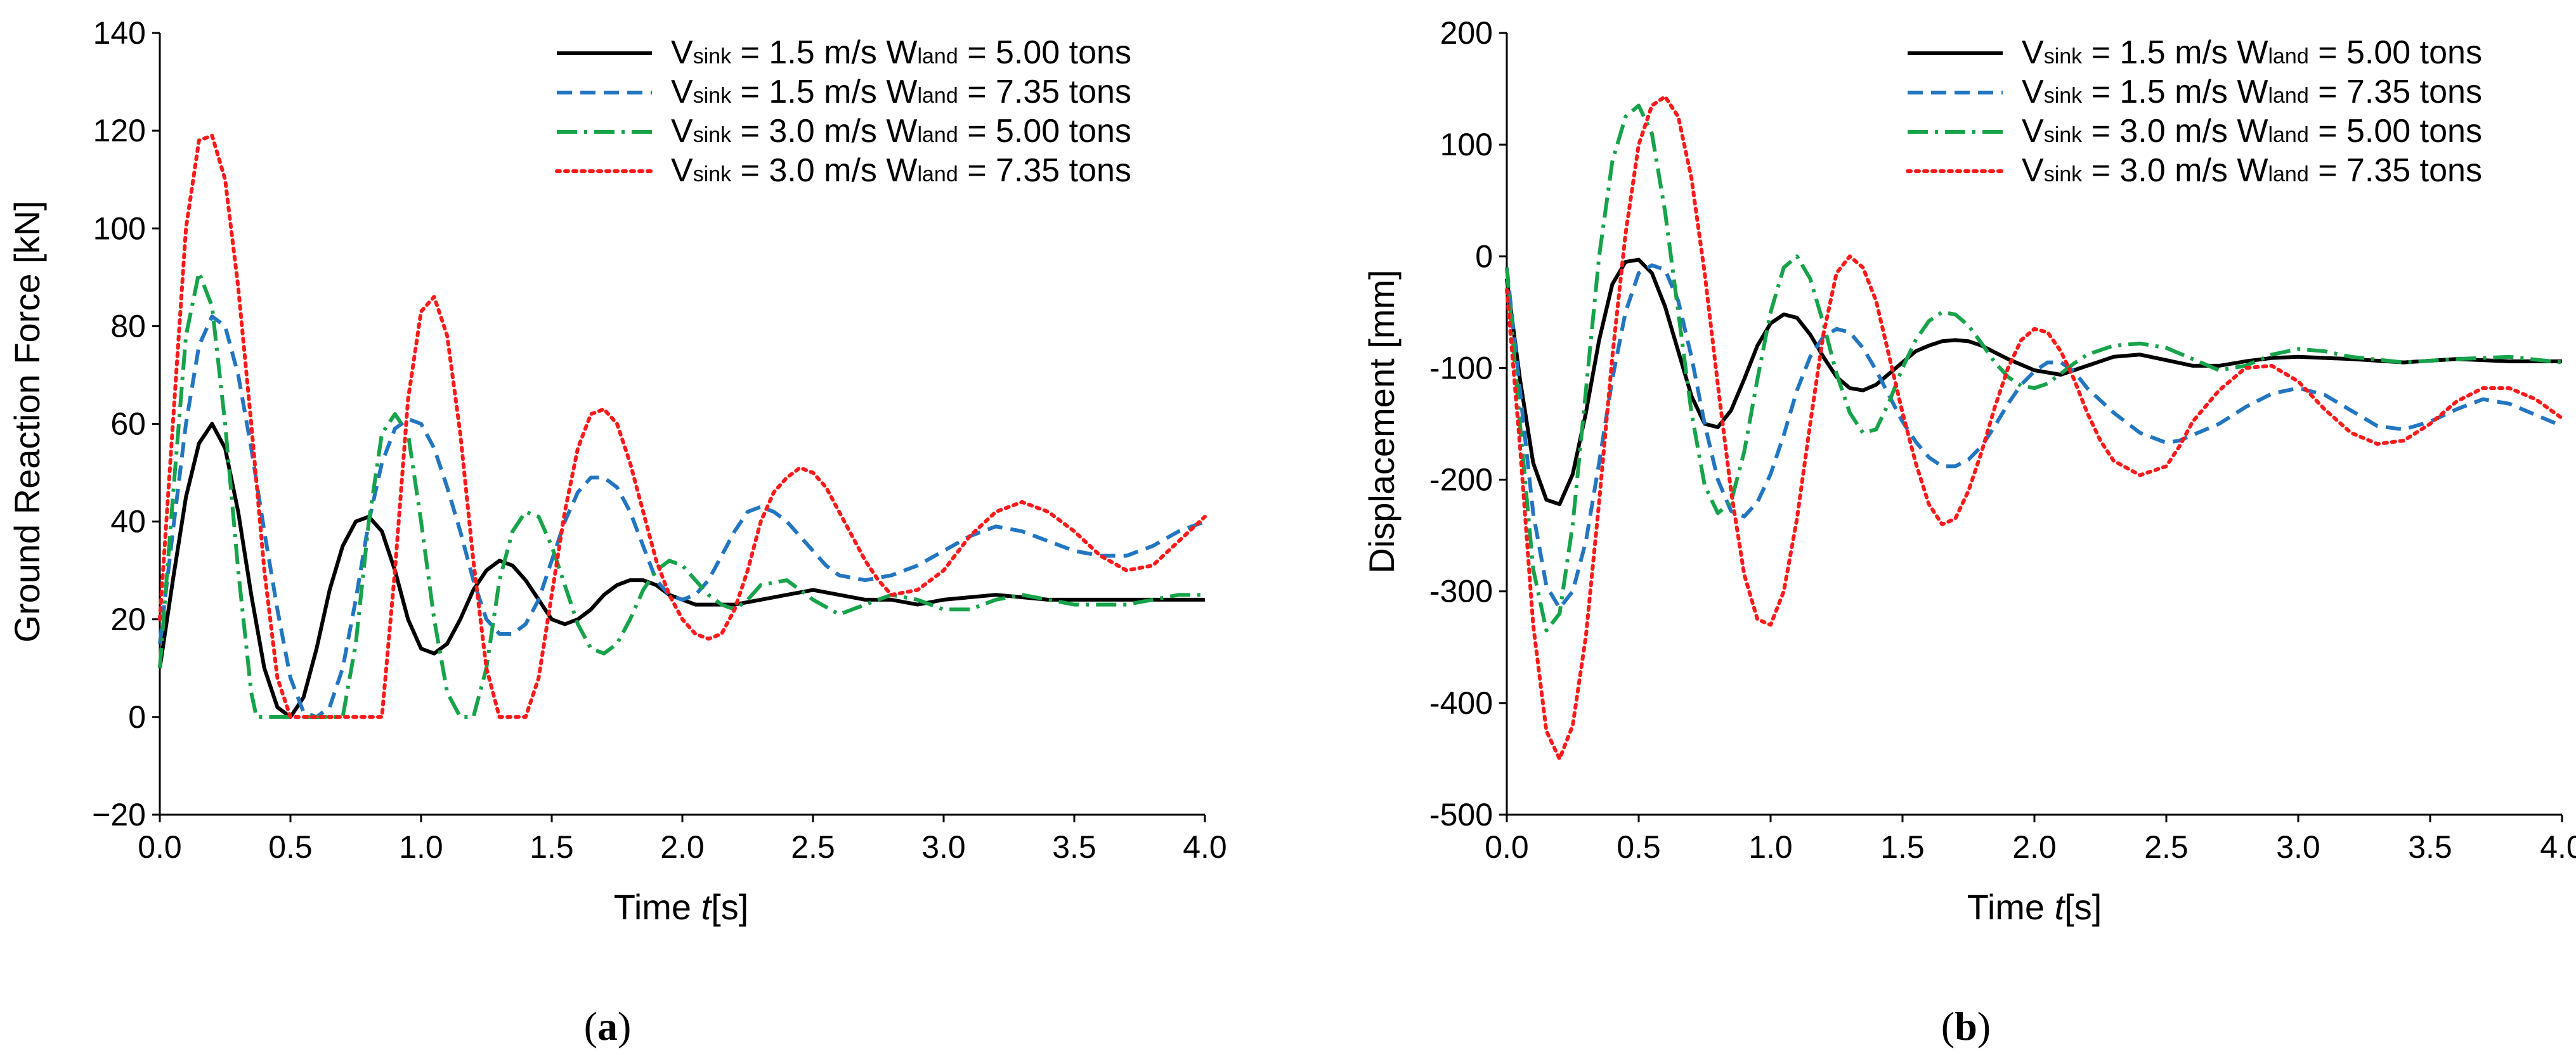  What do you see at coordinates (682, 847) in the screenshot?
I see `panel-a-xtick-label: 2.0` at bounding box center [682, 847].